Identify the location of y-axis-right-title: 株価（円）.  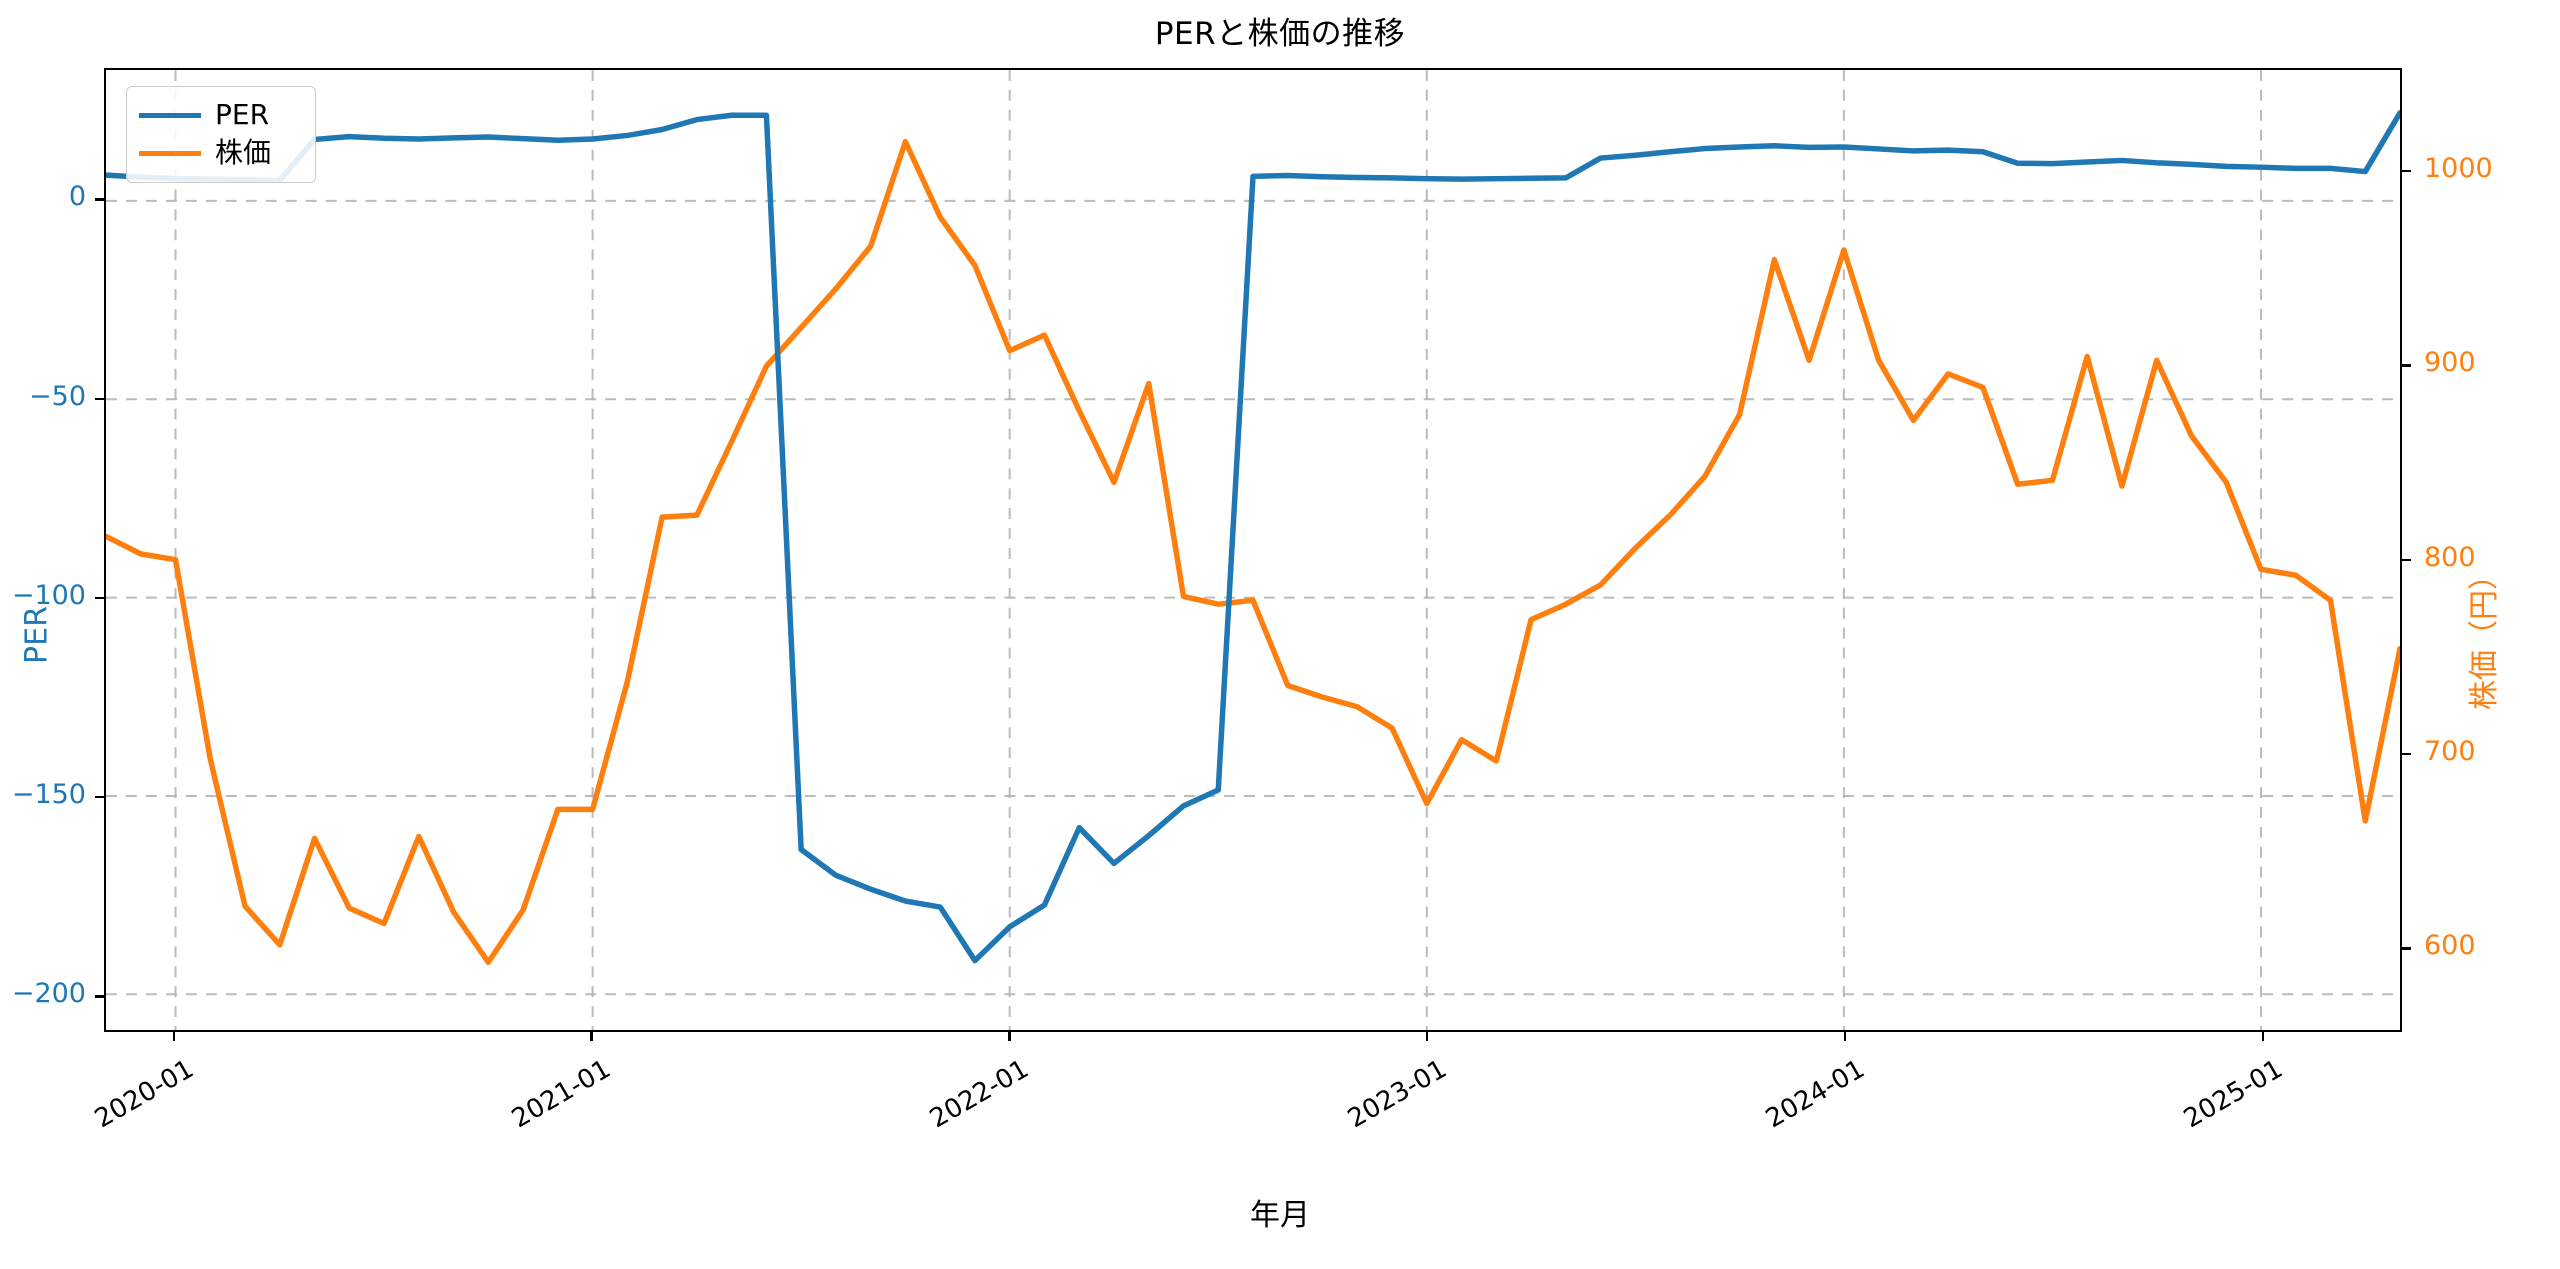
(2484, 634).